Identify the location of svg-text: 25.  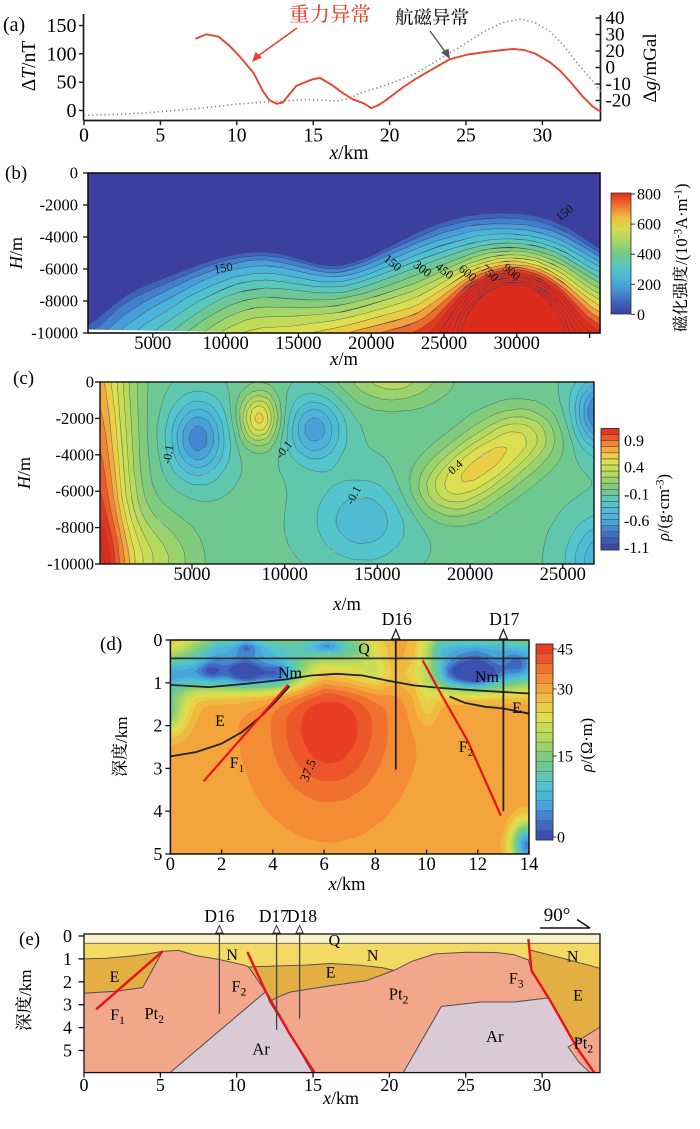
(466, 136).